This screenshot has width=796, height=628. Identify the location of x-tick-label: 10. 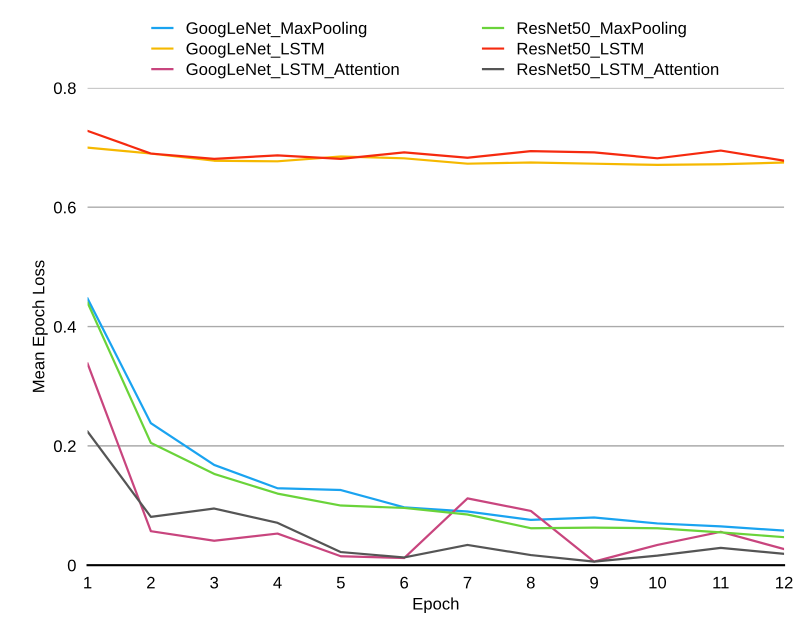
(657, 582).